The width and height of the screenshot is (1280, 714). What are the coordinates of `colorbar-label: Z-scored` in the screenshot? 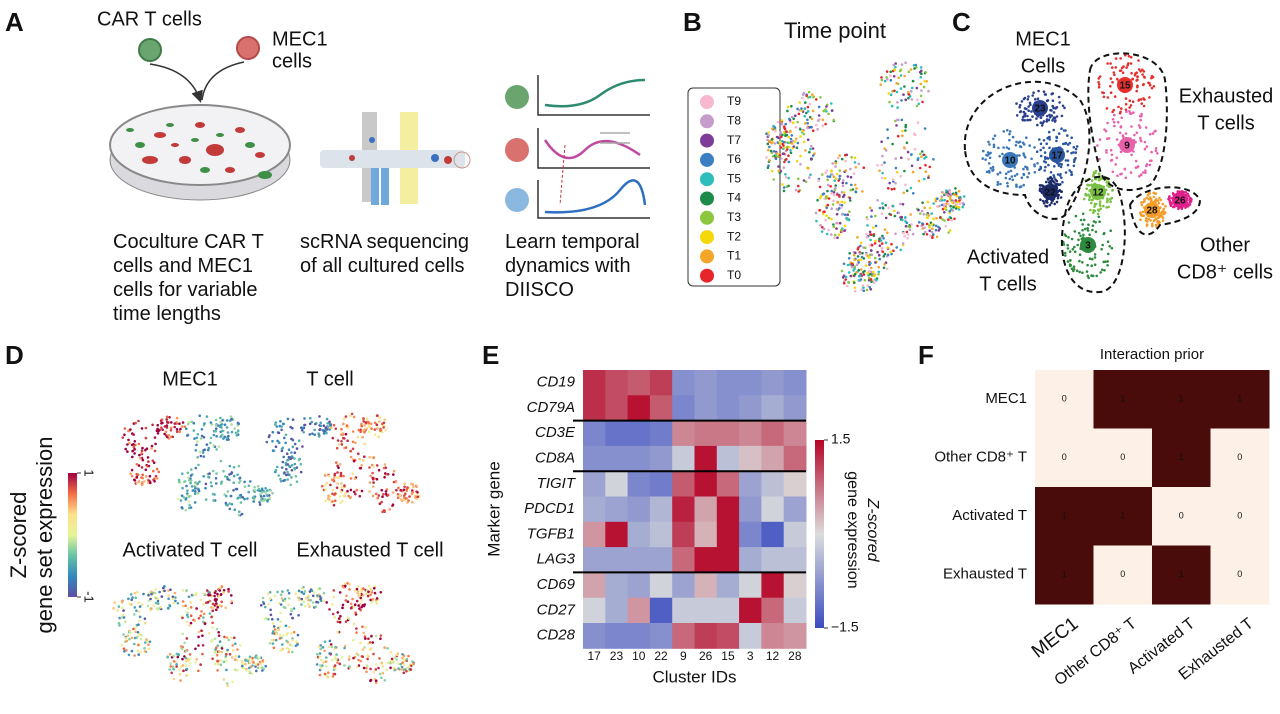 It's located at (872, 529).